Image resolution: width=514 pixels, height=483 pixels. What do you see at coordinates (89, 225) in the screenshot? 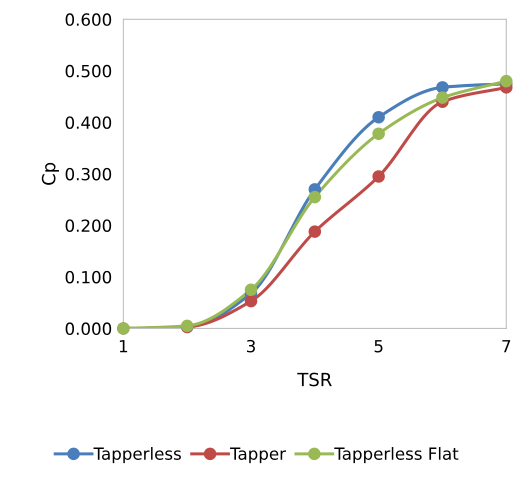
I see `y-tick-label: 0.200` at bounding box center [89, 225].